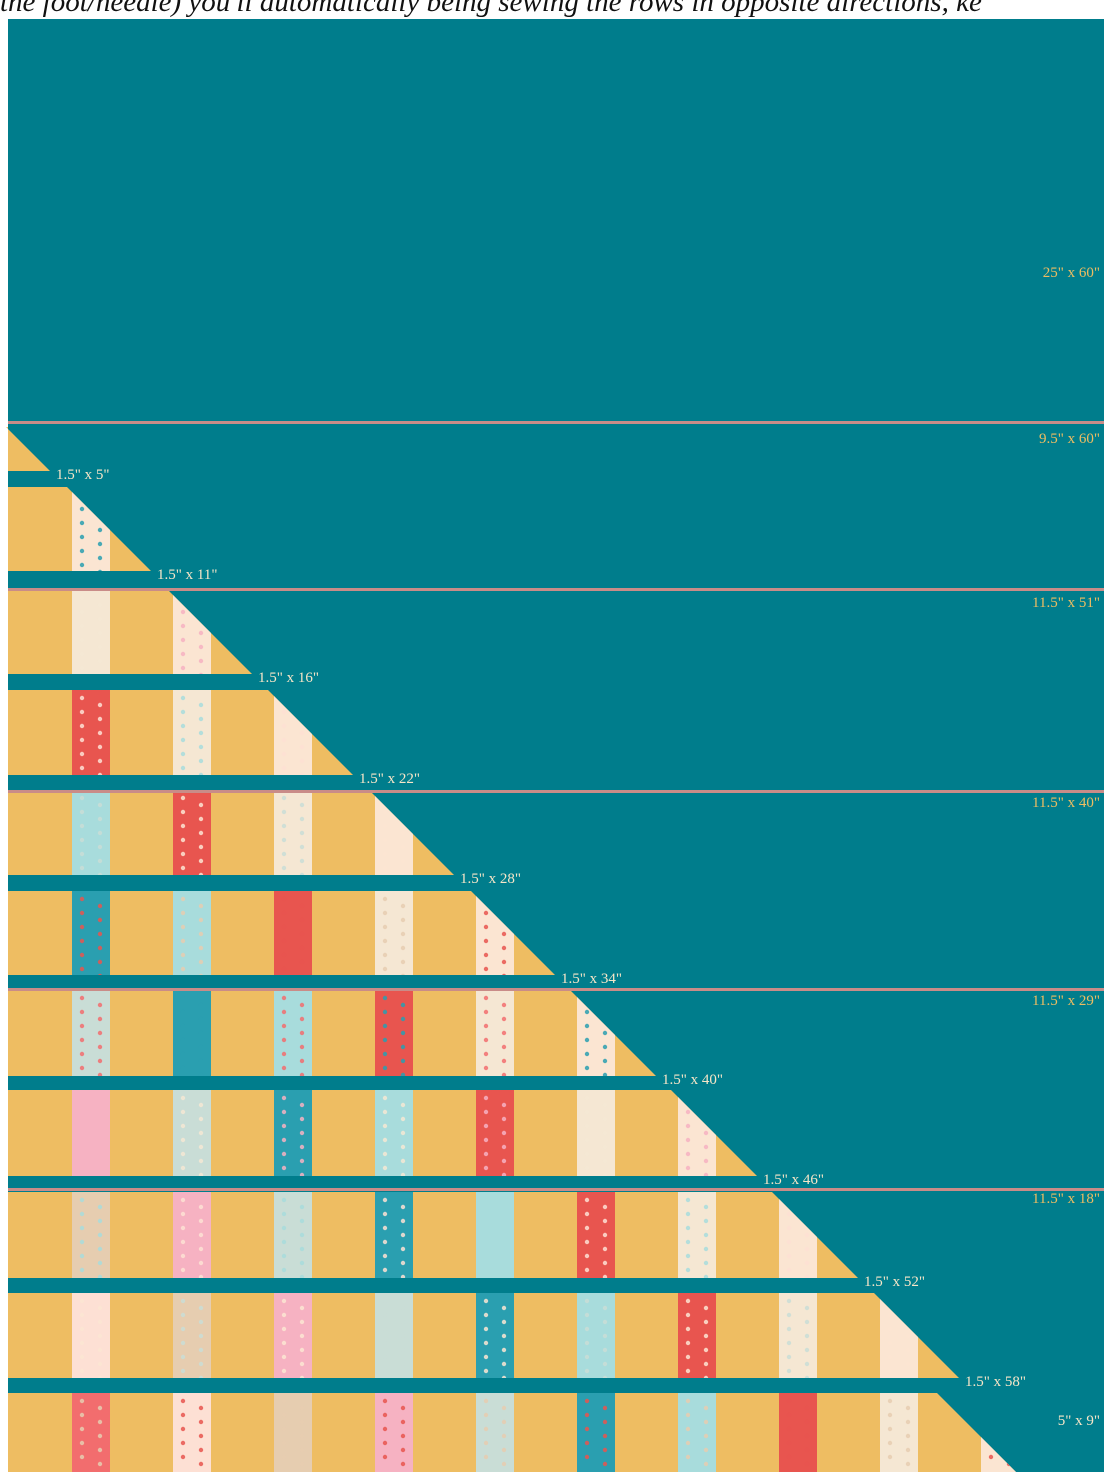  What do you see at coordinates (995, 1382) in the screenshot?
I see `row-size-label: 1.5" x 58"` at bounding box center [995, 1382].